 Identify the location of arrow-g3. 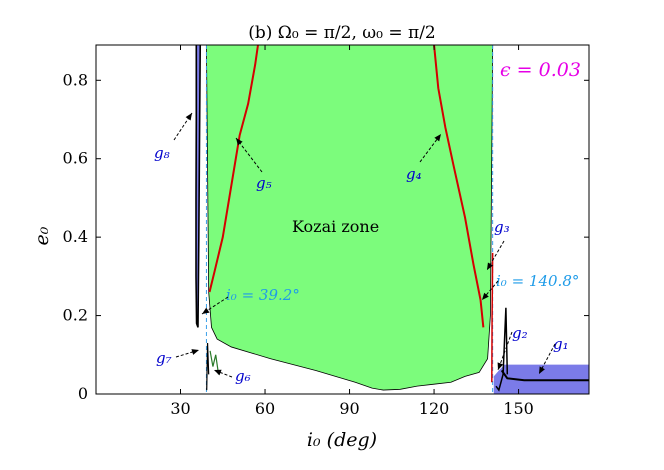
(495, 255).